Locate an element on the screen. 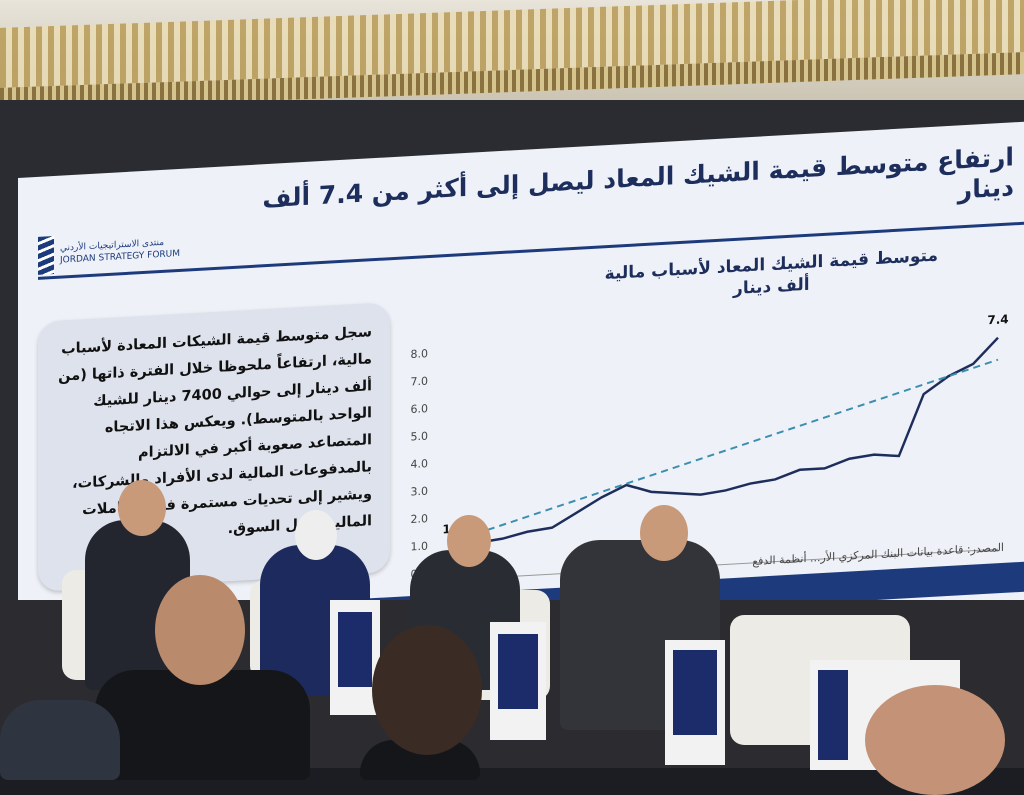  ceiling is located at coordinates (512, 55).